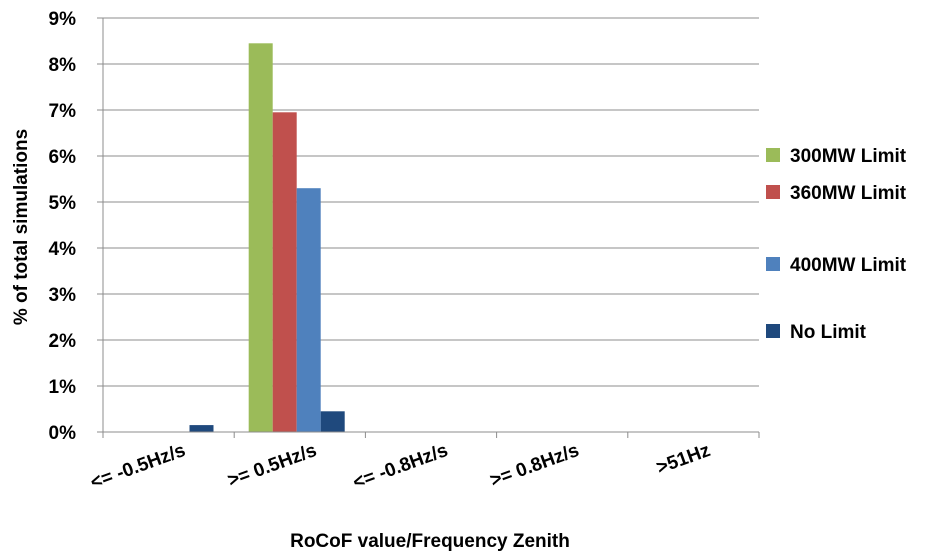 Image resolution: width=941 pixels, height=555 pixels. I want to click on bars, so click(267, 238).